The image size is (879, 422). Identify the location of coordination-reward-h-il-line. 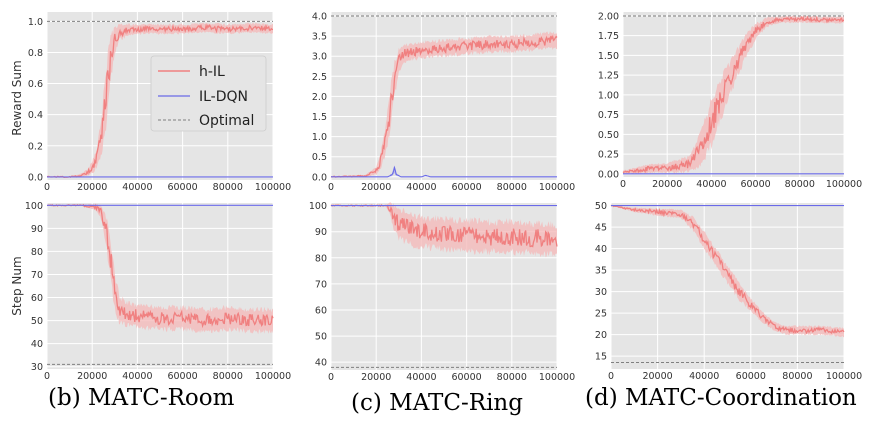
(733, 94).